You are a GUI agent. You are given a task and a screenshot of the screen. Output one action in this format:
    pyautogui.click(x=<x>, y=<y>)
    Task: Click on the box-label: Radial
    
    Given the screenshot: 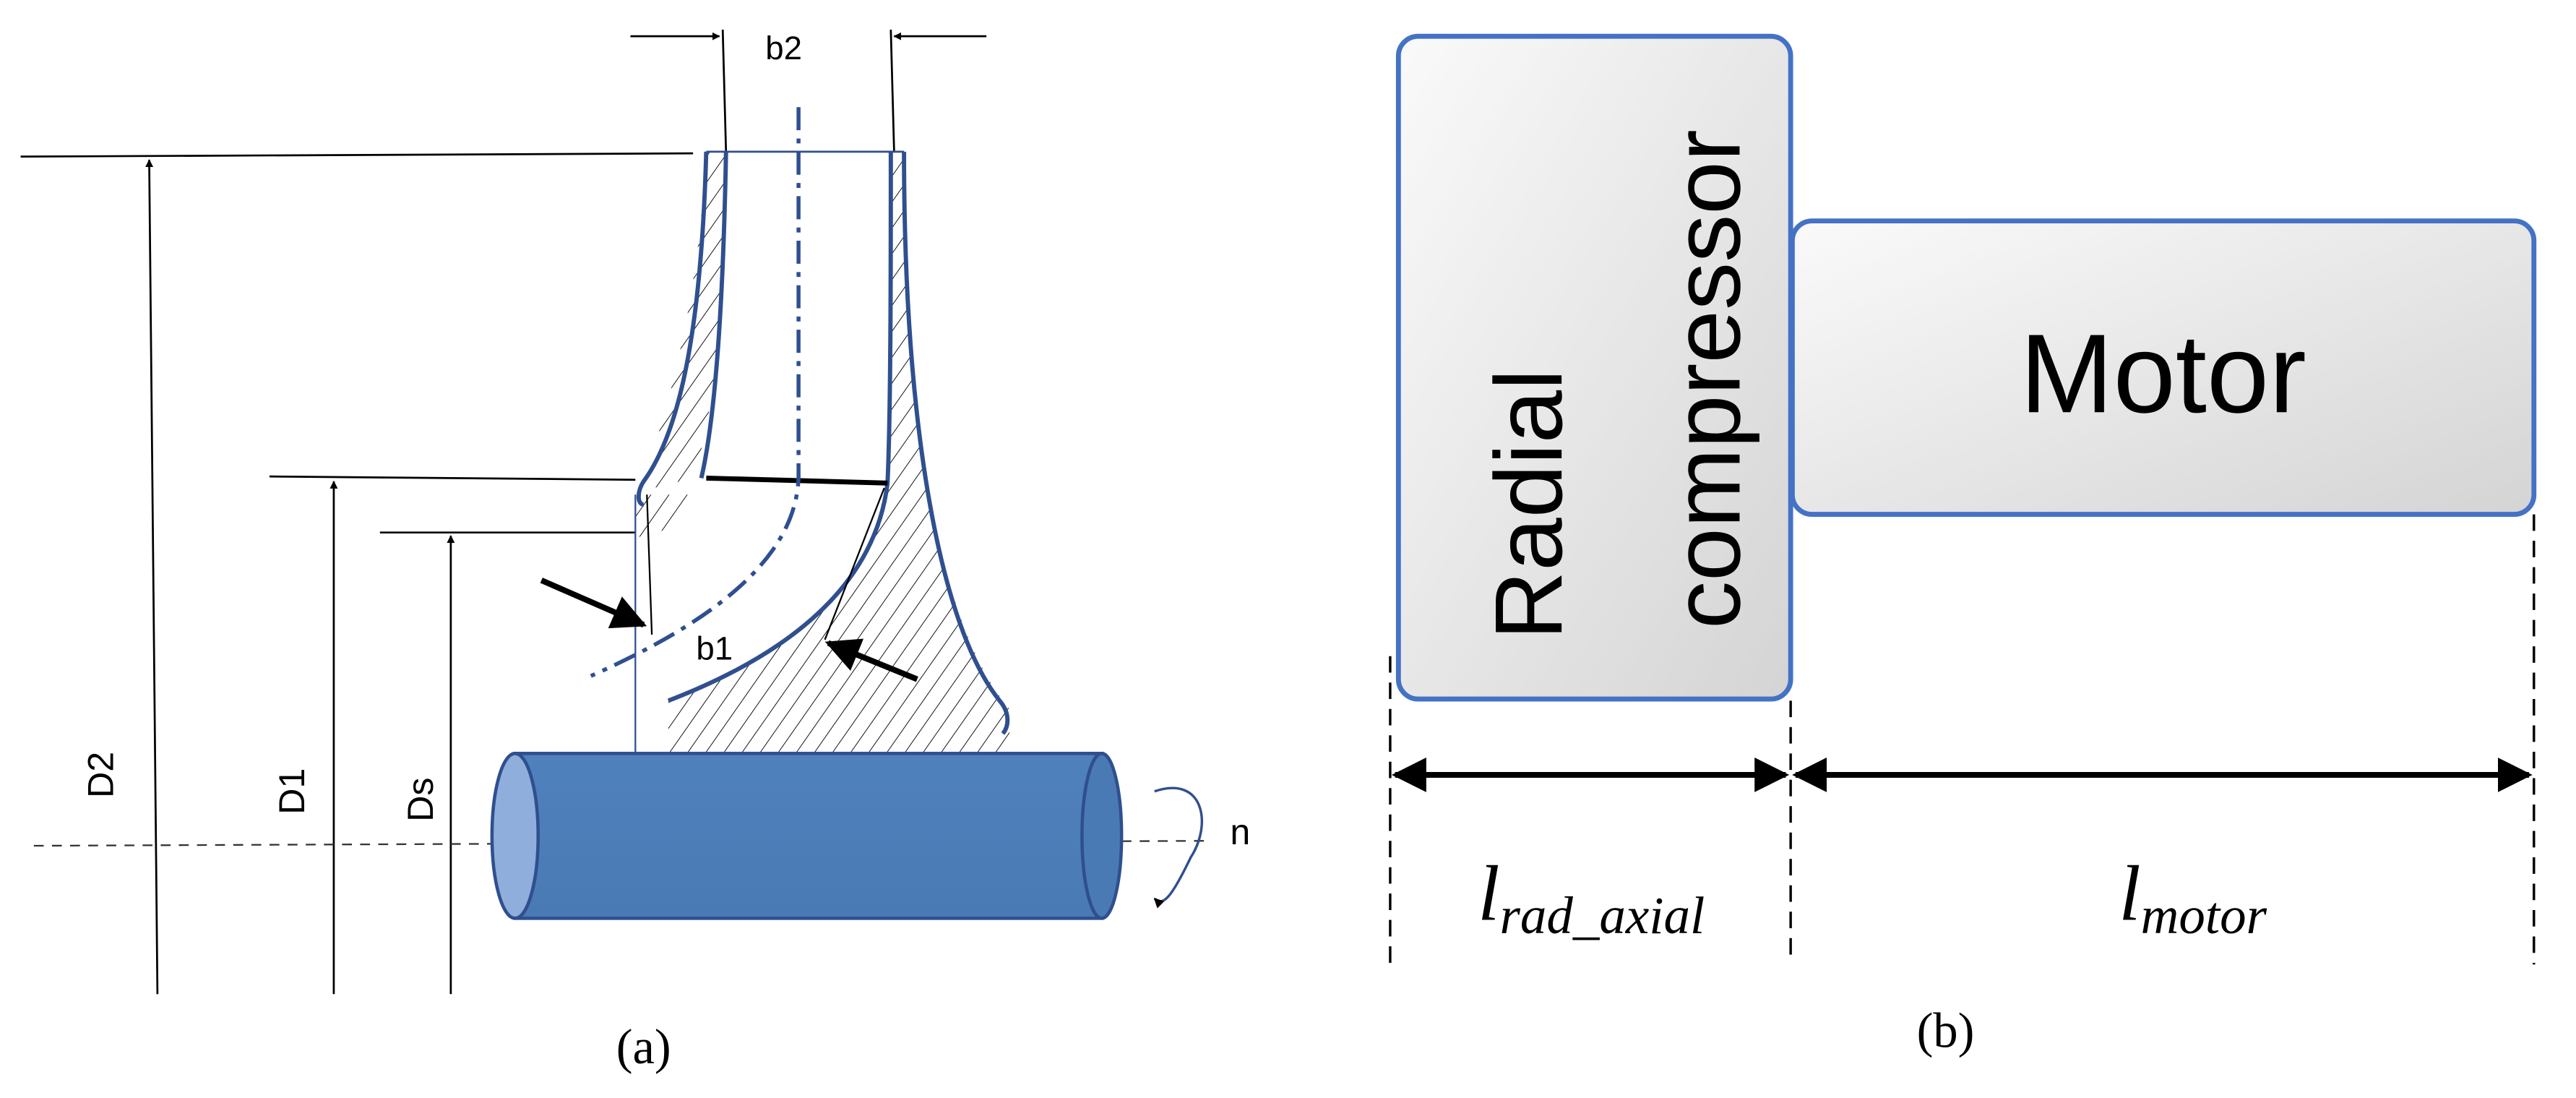 What is the action you would take?
    pyautogui.click(x=1529, y=504)
    